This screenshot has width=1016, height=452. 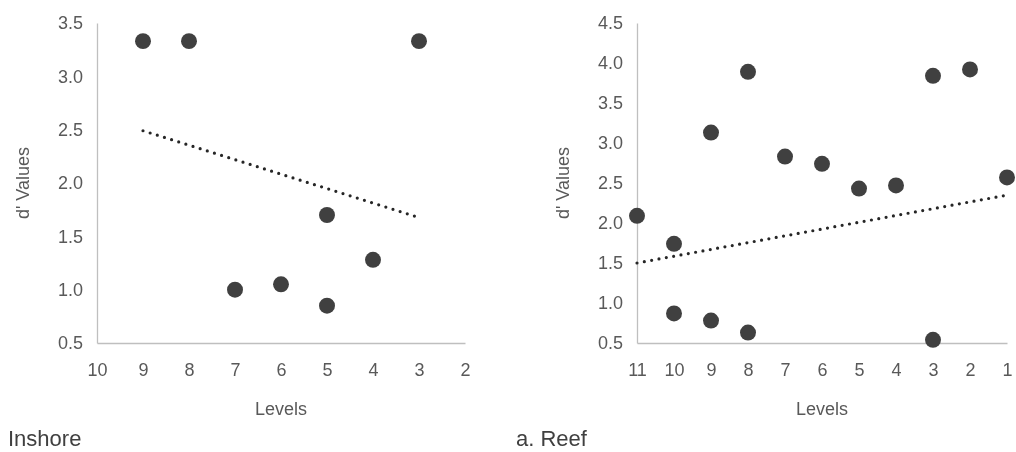 What do you see at coordinates (637, 369) in the screenshot?
I see `x-tick-label: 11` at bounding box center [637, 369].